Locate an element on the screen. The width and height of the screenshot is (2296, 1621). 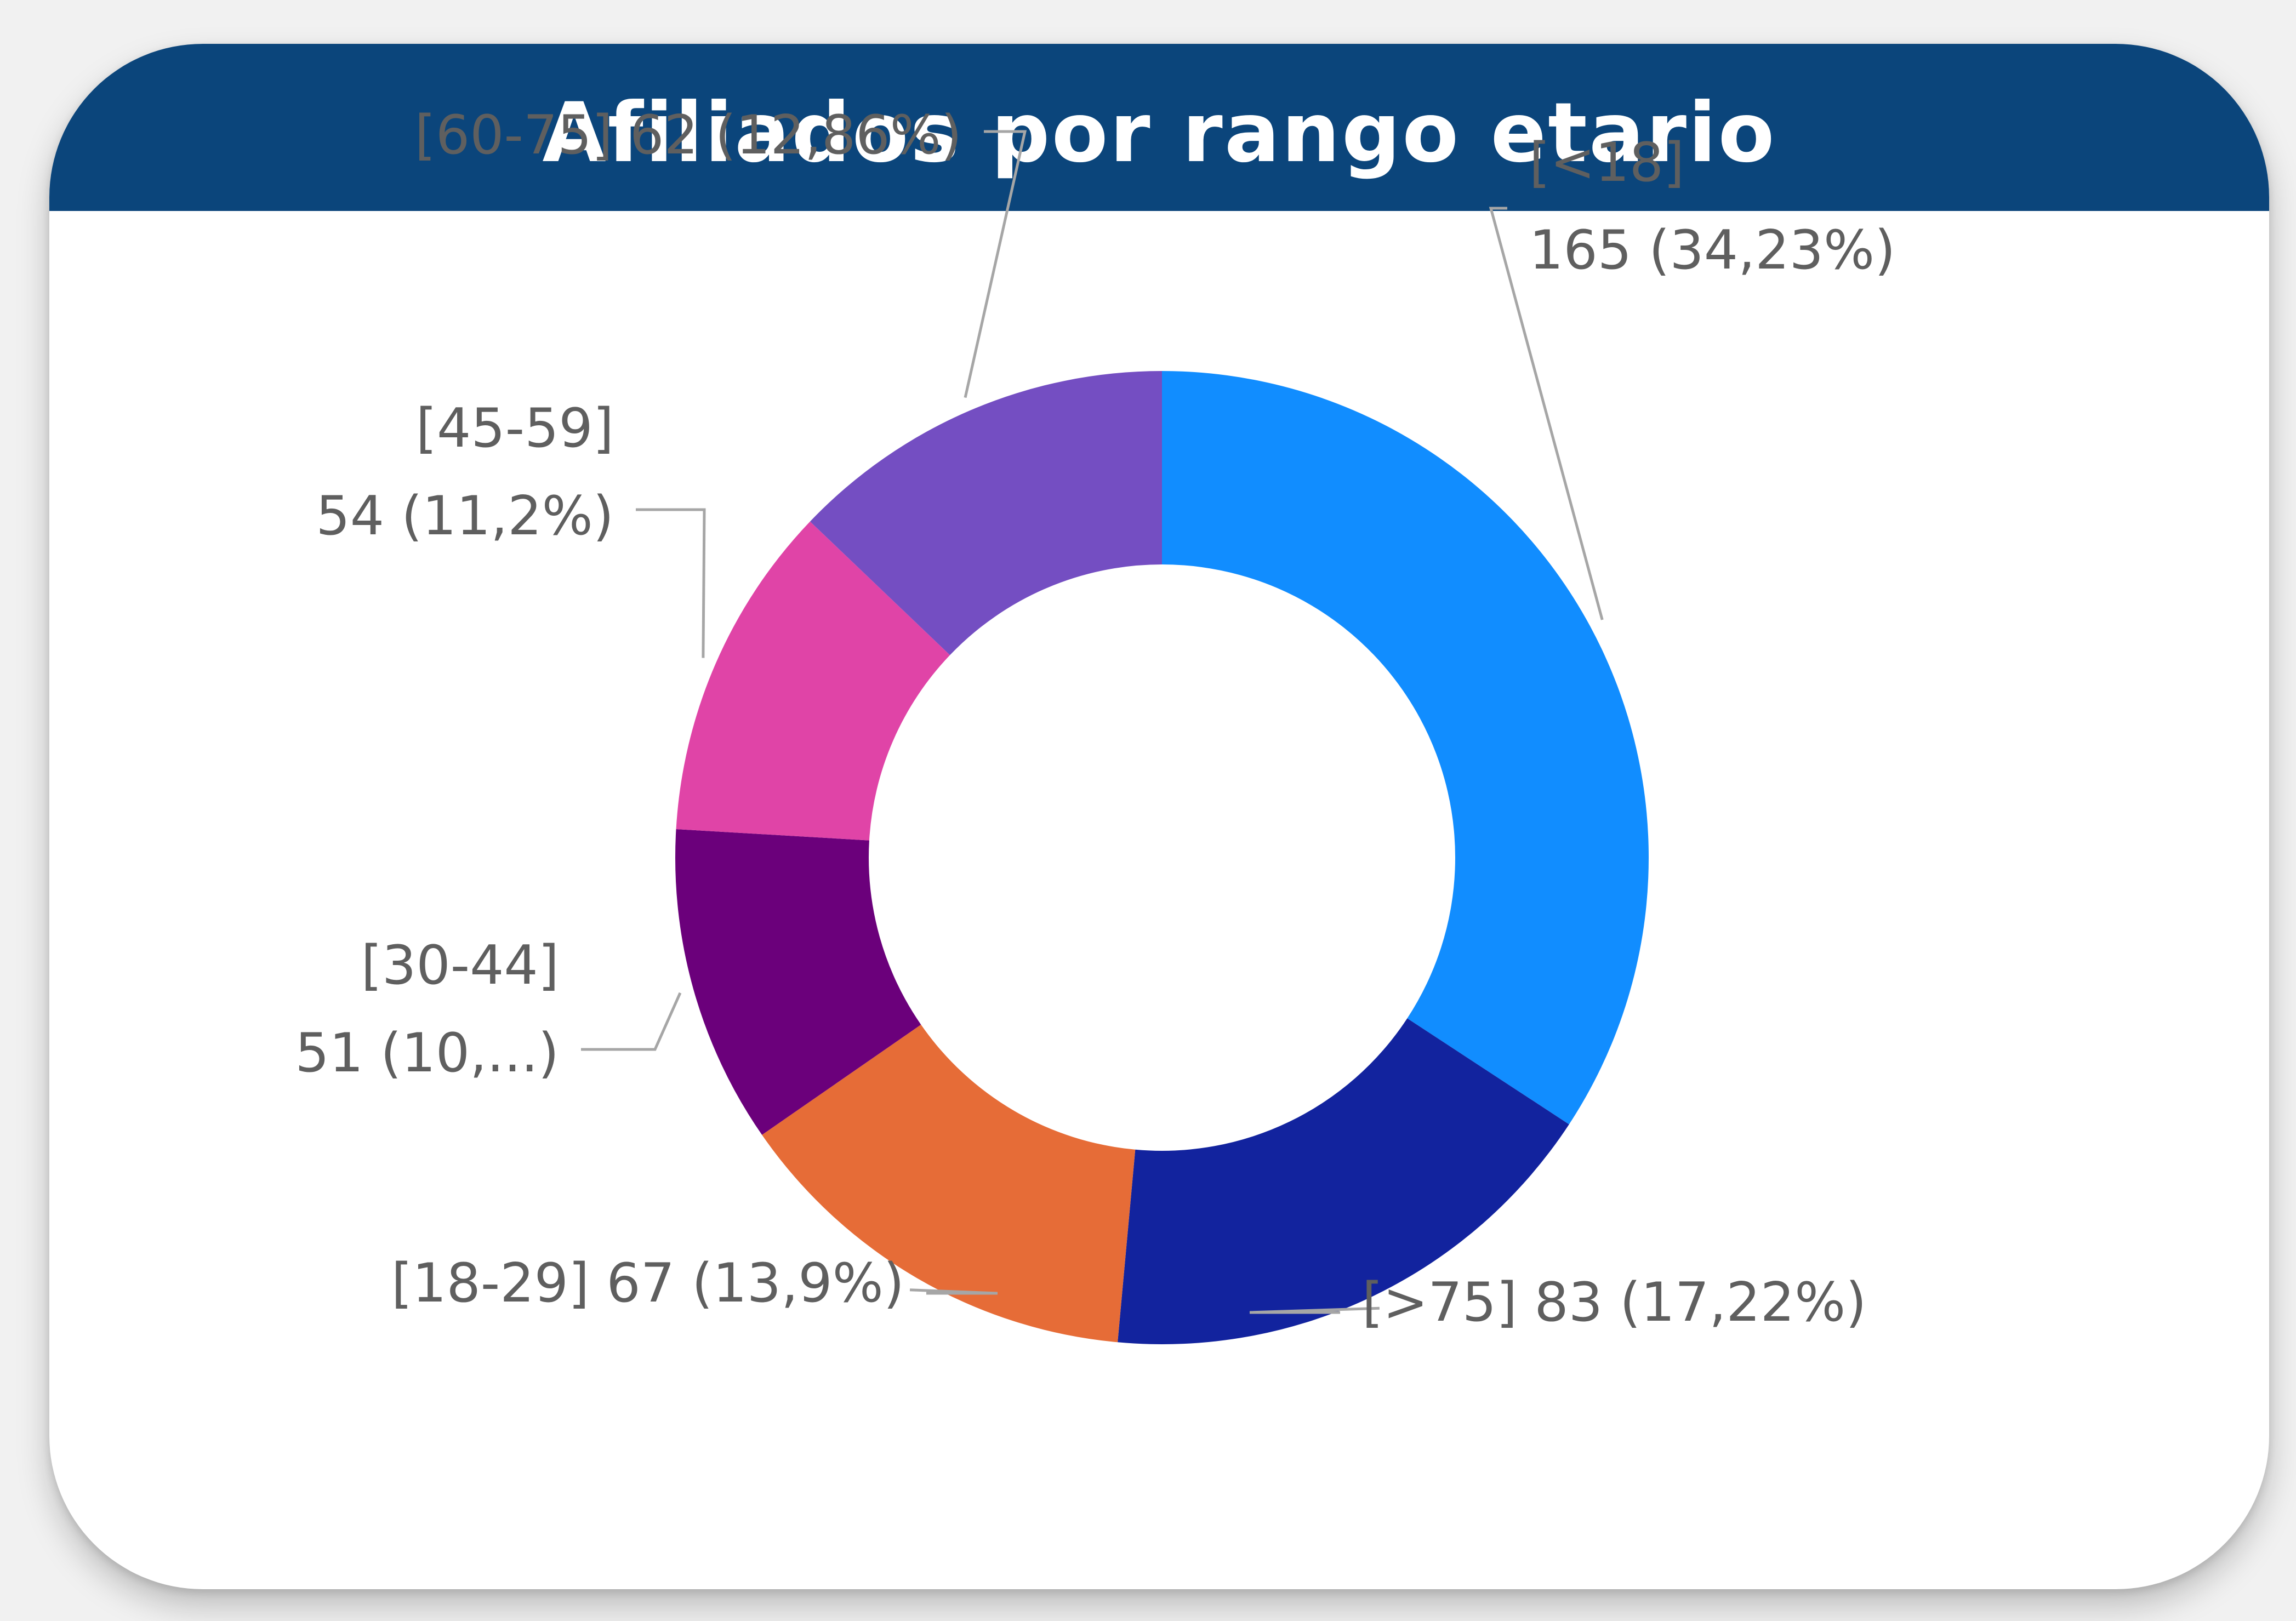
data-label-value-30-44: 51 (10,...) is located at coordinates (427, 1053).